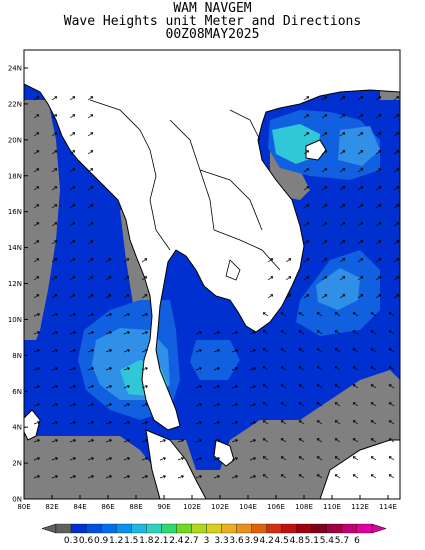 The width and height of the screenshot is (425, 550). I want to click on colorbar-label: 0.9, so click(101, 541).